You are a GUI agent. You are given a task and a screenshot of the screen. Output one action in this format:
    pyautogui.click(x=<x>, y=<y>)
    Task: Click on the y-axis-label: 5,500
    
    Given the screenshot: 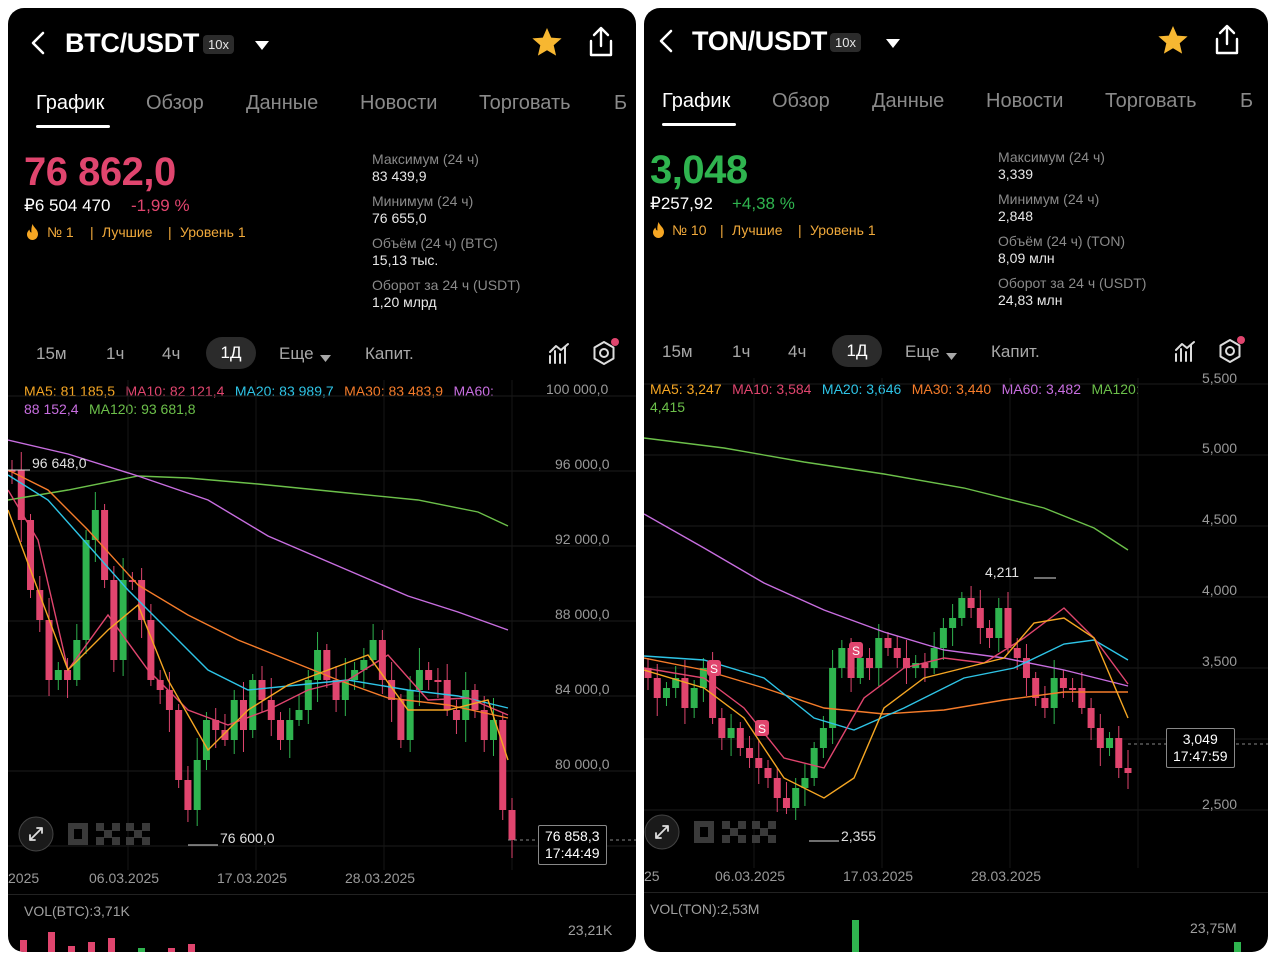 What is the action you would take?
    pyautogui.click(x=1220, y=378)
    